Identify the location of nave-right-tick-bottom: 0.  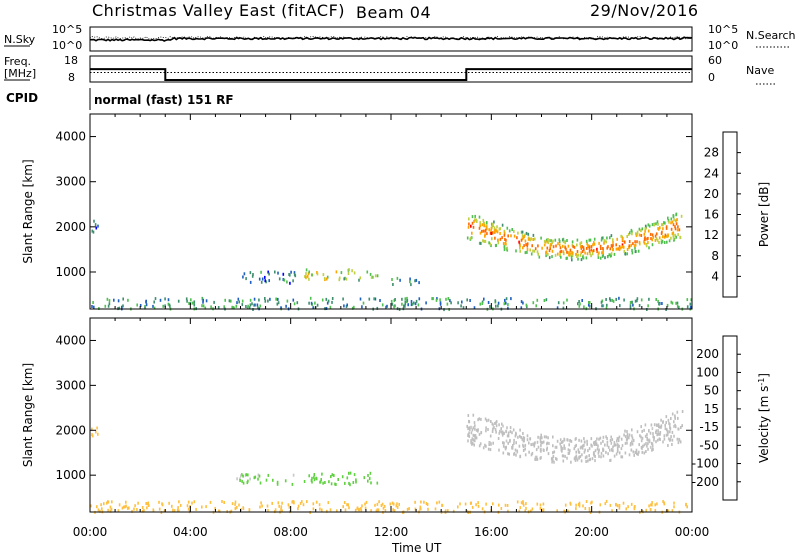
(711, 77).